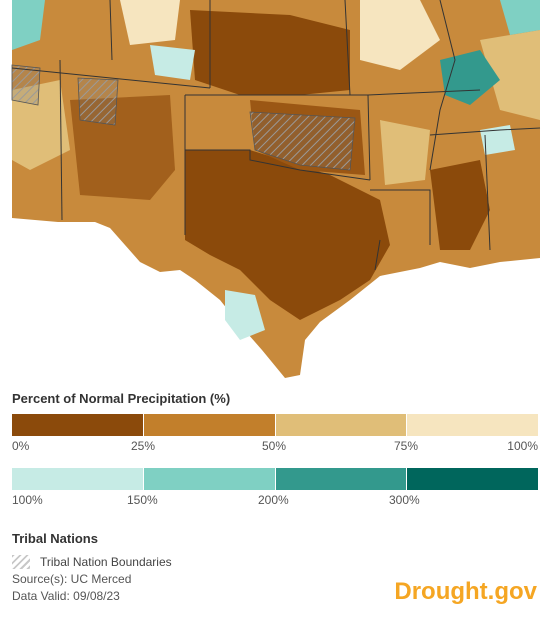 This screenshot has height=627, width=550. I want to click on data-valid-text: Data Valid: 09/08/23, so click(66, 596).